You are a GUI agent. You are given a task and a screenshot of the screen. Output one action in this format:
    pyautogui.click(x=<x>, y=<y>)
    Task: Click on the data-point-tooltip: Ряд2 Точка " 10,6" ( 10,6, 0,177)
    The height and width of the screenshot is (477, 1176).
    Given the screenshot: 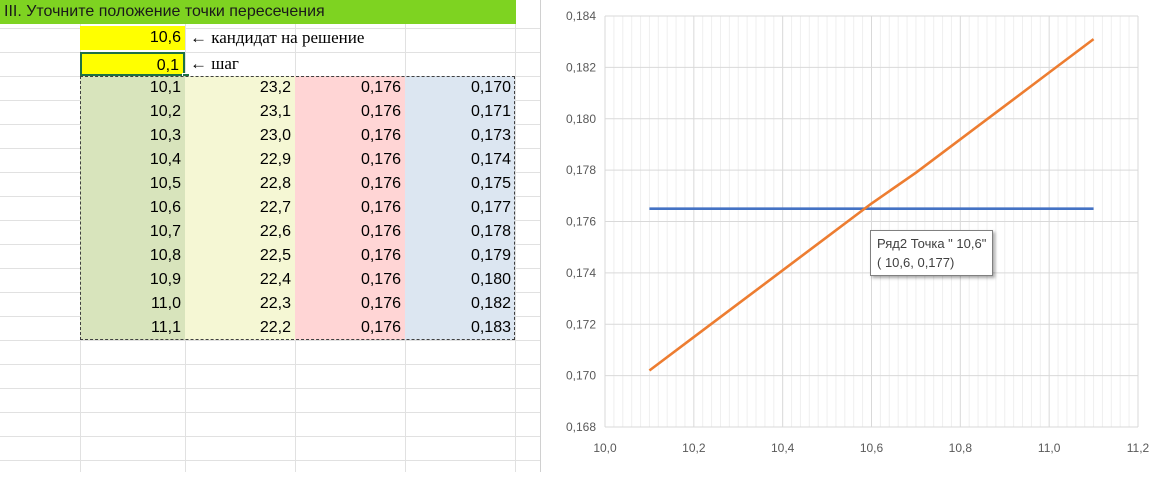 What is the action you would take?
    pyautogui.click(x=932, y=253)
    